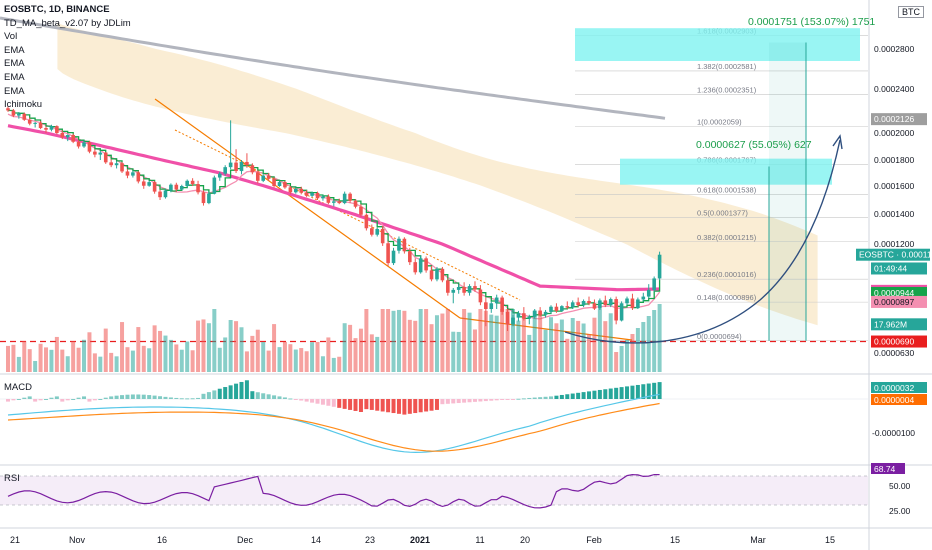 This screenshot has width=932, height=550. What do you see at coordinates (11, 37) in the screenshot?
I see `legend-vol: Vol` at bounding box center [11, 37].